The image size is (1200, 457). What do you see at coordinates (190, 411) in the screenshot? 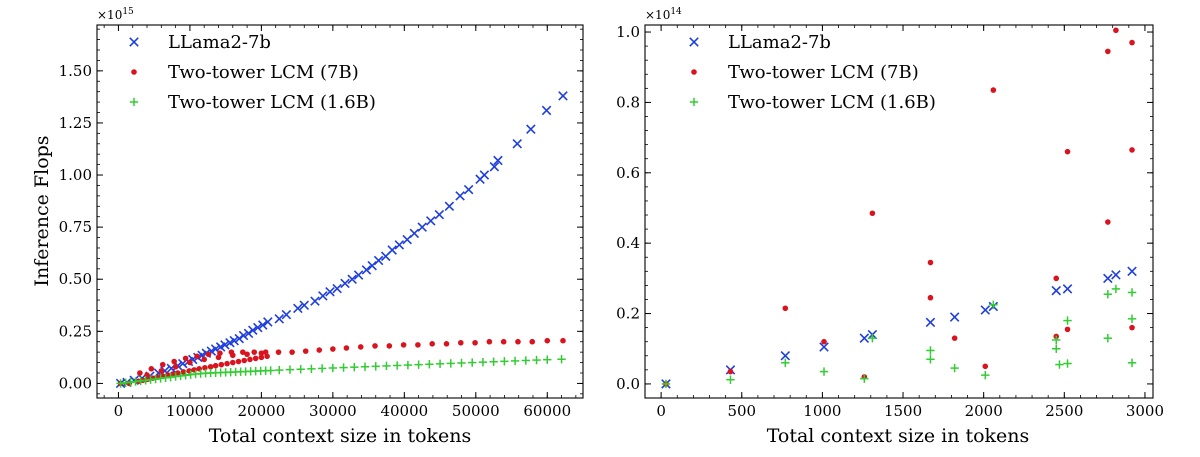
I see `left-x-tick-label: 10000` at bounding box center [190, 411].